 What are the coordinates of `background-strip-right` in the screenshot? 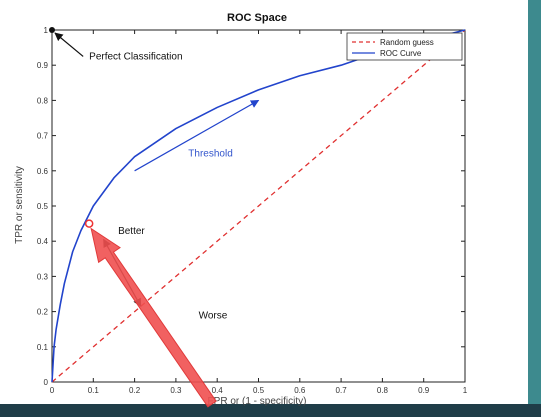 It's located at (534, 208).